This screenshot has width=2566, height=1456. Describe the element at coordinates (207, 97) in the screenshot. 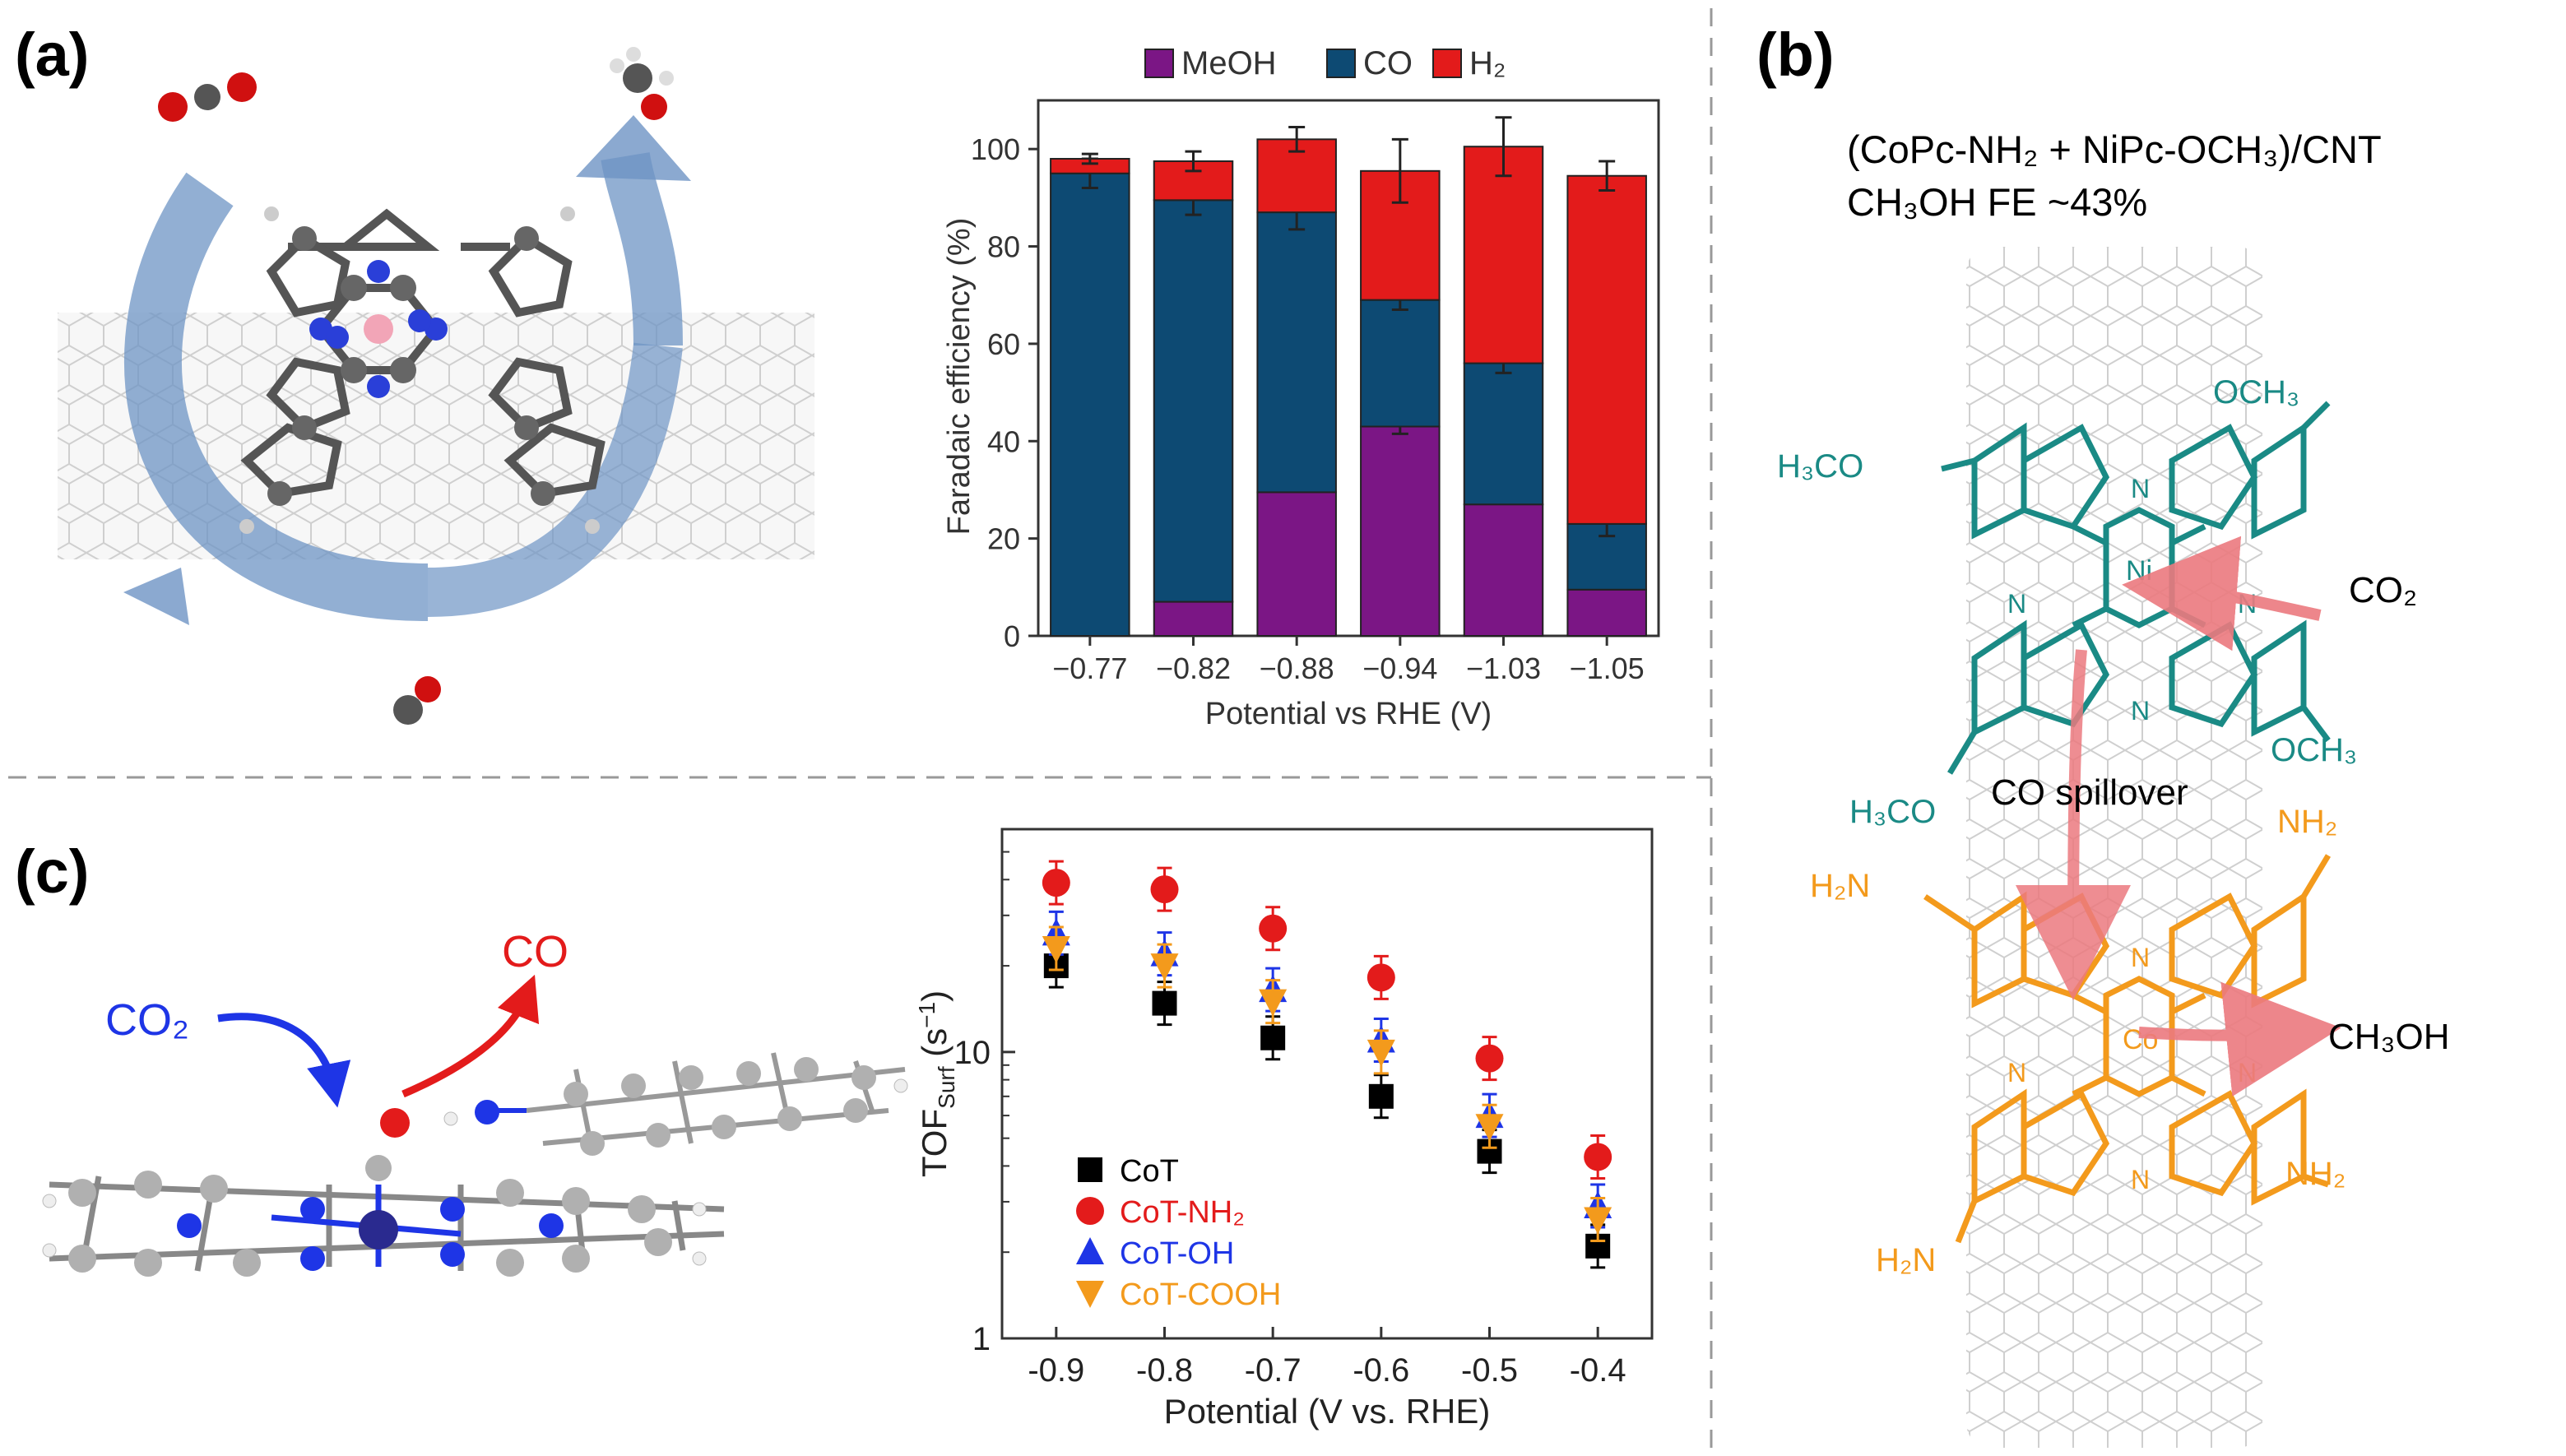

I see `co2-molecule-a` at that location.